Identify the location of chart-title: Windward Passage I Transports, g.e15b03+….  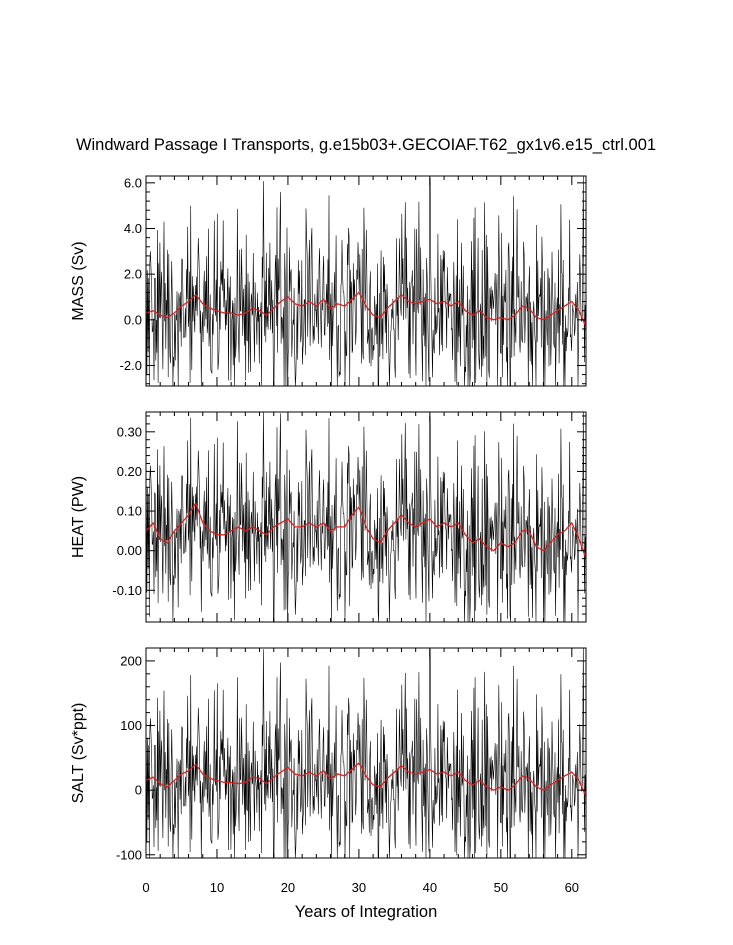
(366, 145).